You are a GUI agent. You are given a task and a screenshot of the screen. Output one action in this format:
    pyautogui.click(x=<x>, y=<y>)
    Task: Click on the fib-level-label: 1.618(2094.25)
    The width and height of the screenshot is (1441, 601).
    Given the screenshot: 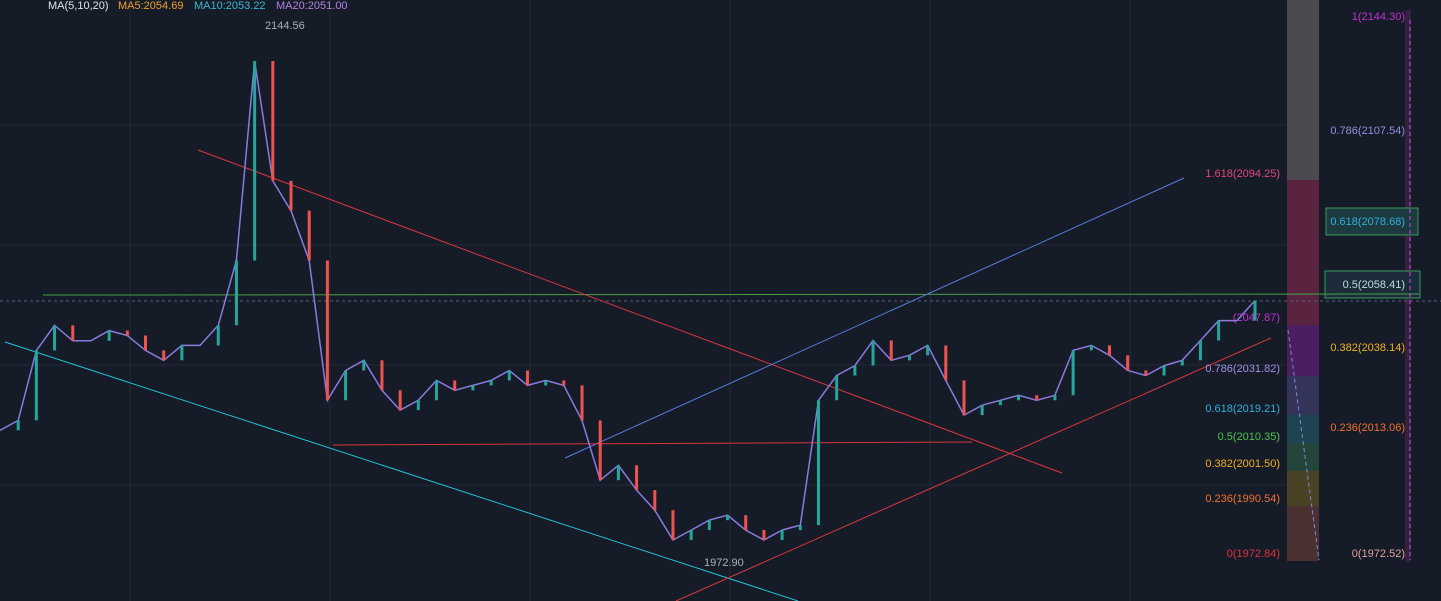 What is the action you would take?
    pyautogui.click(x=1242, y=174)
    